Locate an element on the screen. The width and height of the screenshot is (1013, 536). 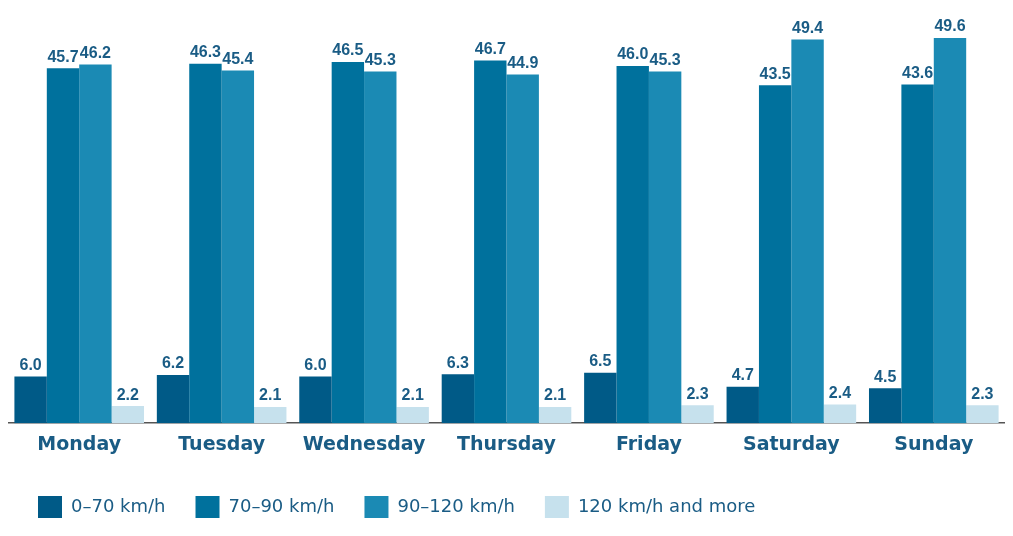
x-tick-label: Tuesday is located at coordinates (222, 442).